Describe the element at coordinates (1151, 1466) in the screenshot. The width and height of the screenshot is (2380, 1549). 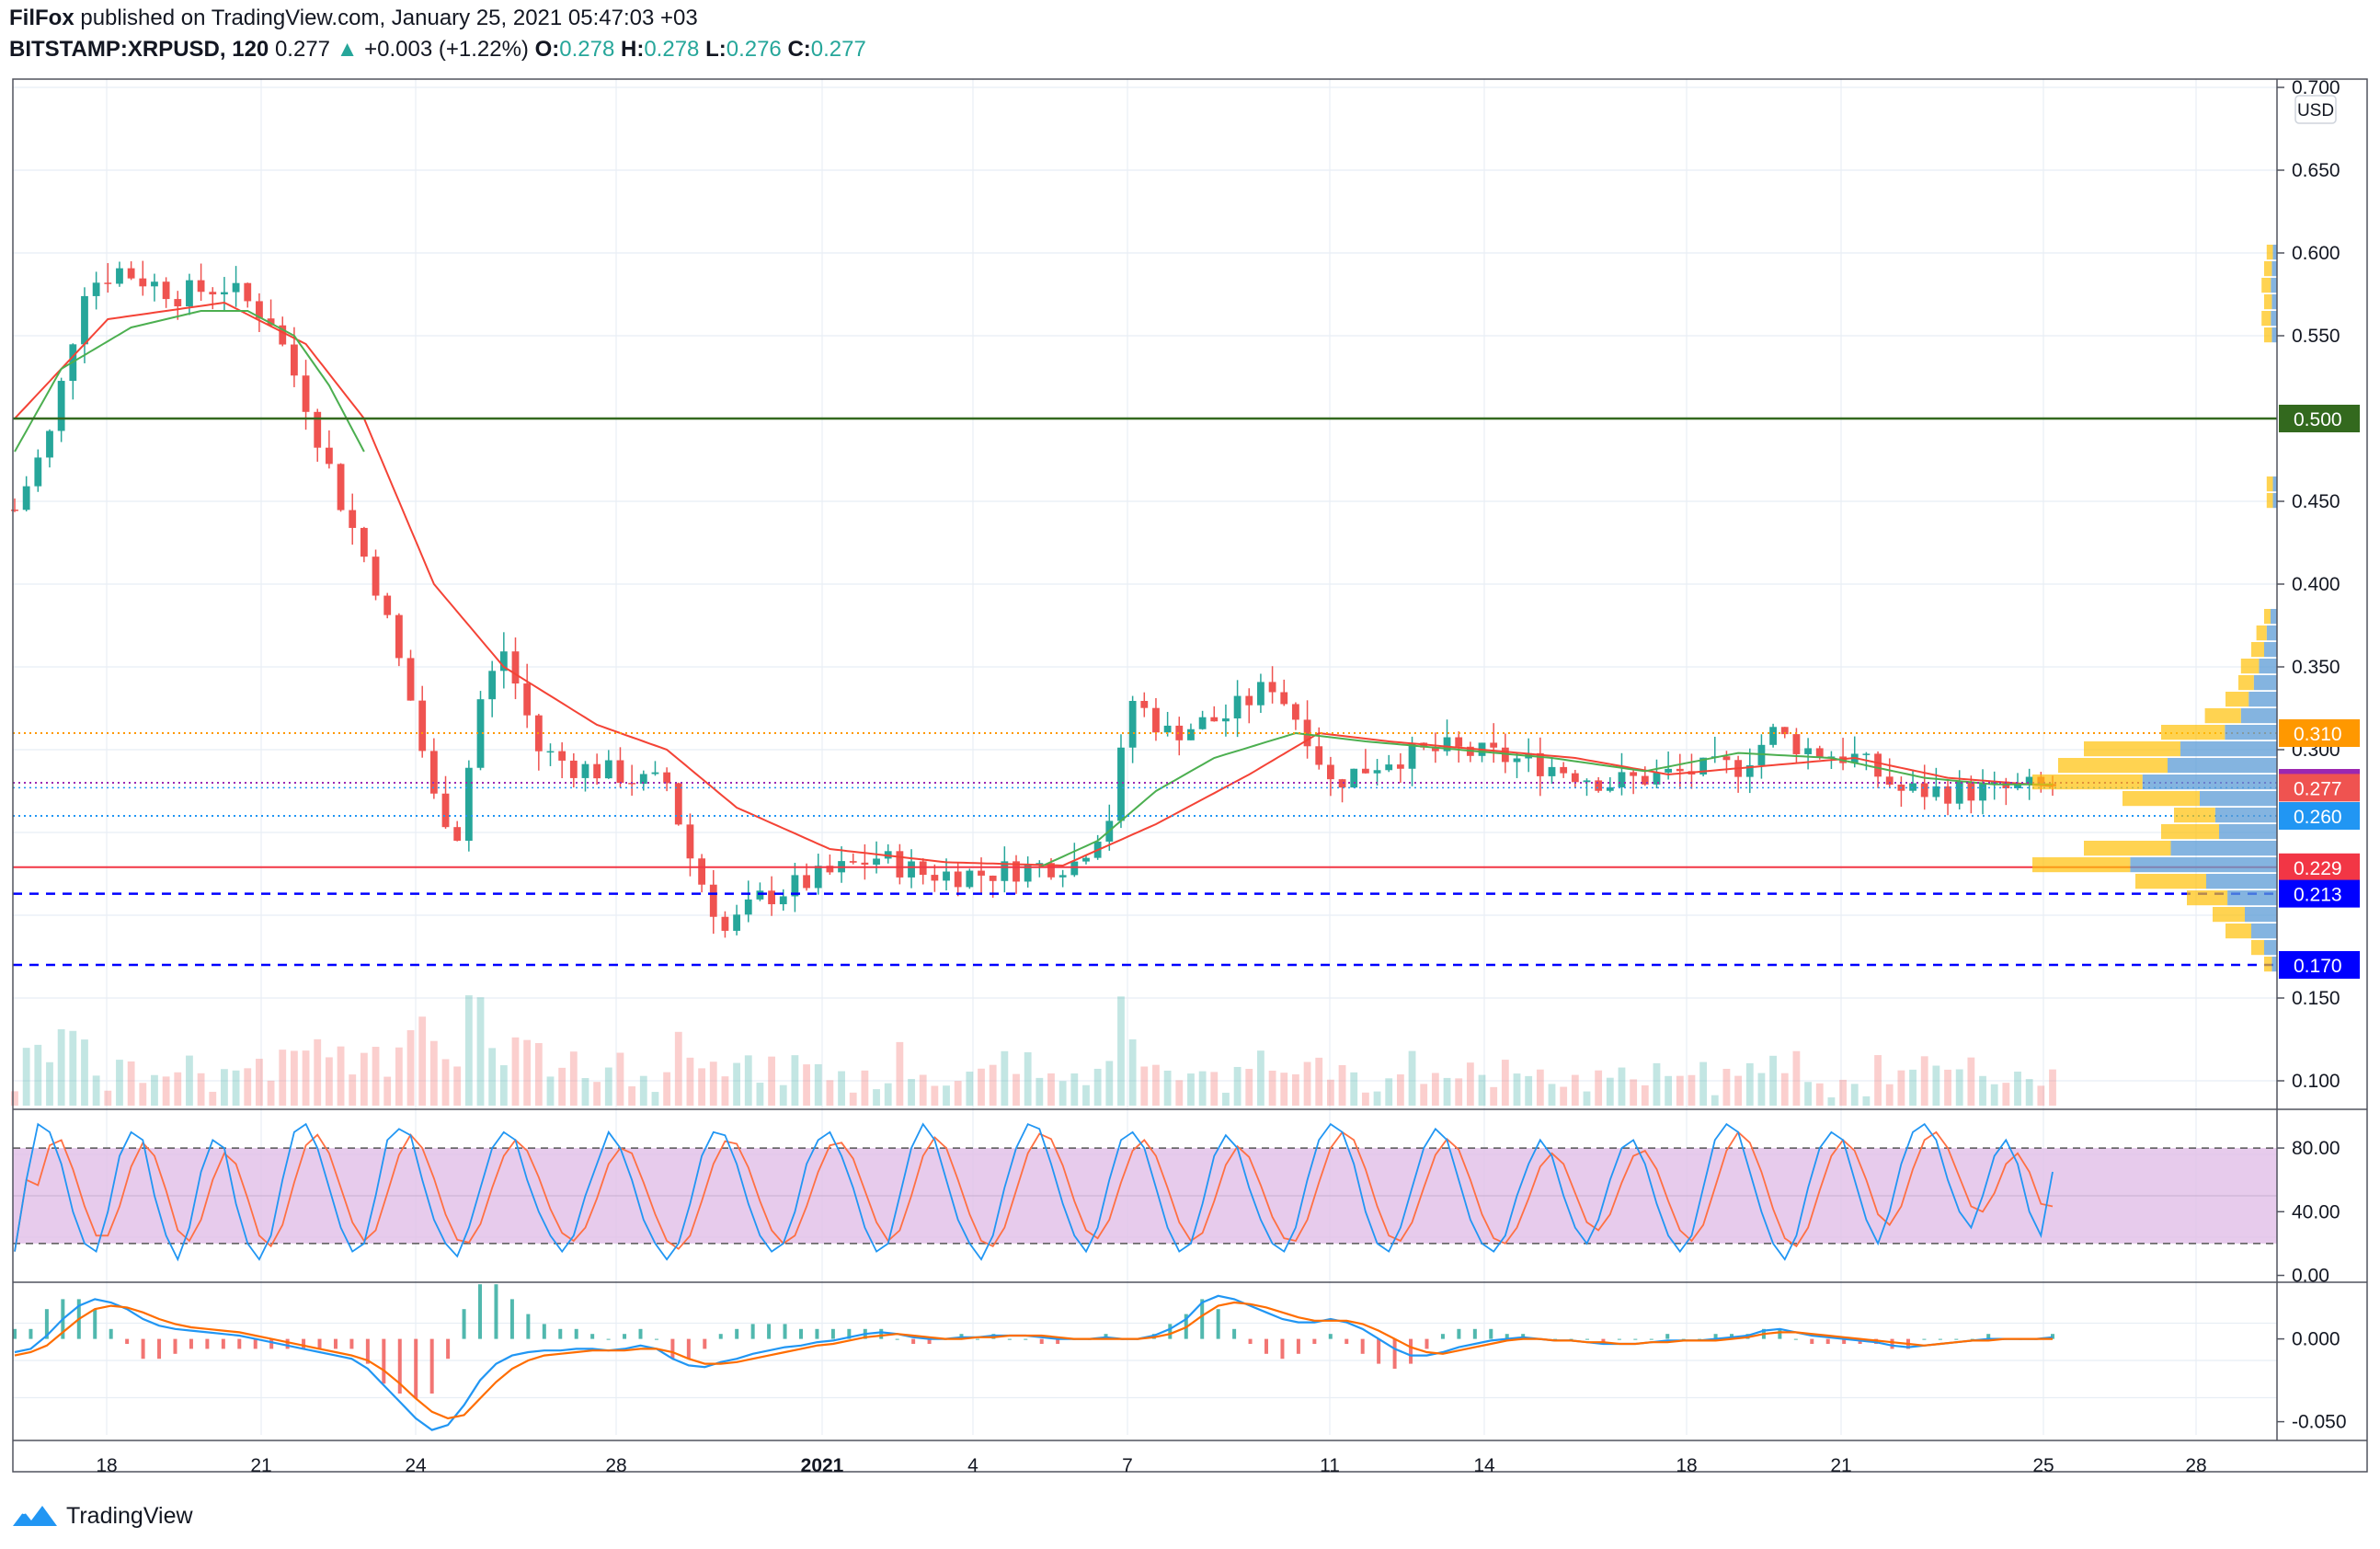
I see `time-axis: 18 21 24 28 2021 4 7 11 14 18 21 25 28` at that location.